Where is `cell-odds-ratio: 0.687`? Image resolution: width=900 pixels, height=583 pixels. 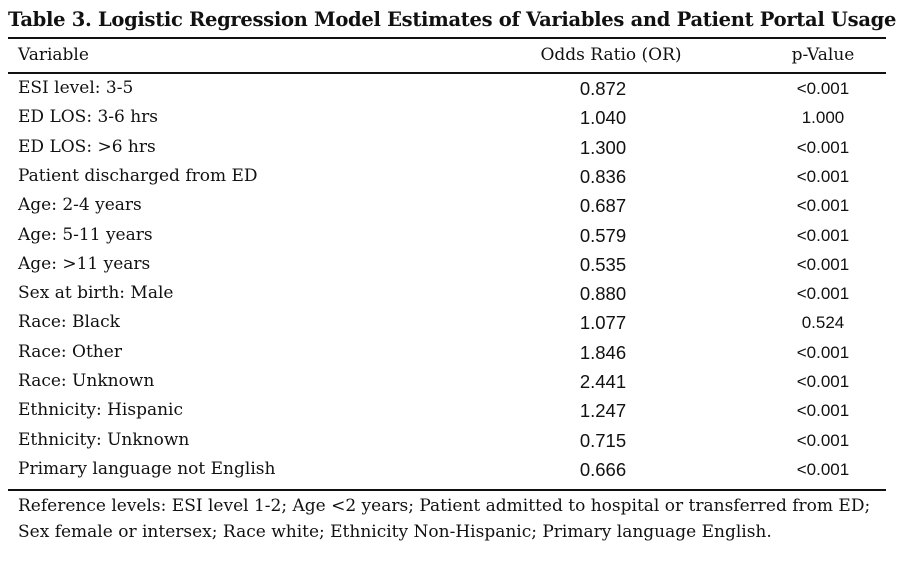
cell-odds-ratio: 0.687 is located at coordinates (603, 206).